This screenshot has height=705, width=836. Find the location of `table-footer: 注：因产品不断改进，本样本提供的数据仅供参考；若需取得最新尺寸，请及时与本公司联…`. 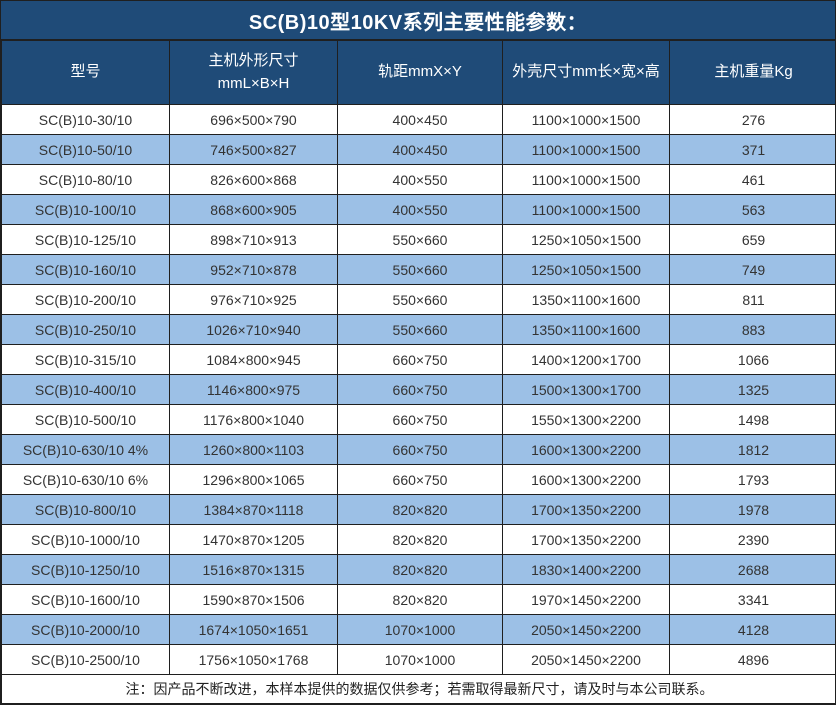

table-footer: 注：因产品不断改进，本样本提供的数据仅供参考；若需取得最新尺寸，请及时与本公司联… is located at coordinates (418, 689).